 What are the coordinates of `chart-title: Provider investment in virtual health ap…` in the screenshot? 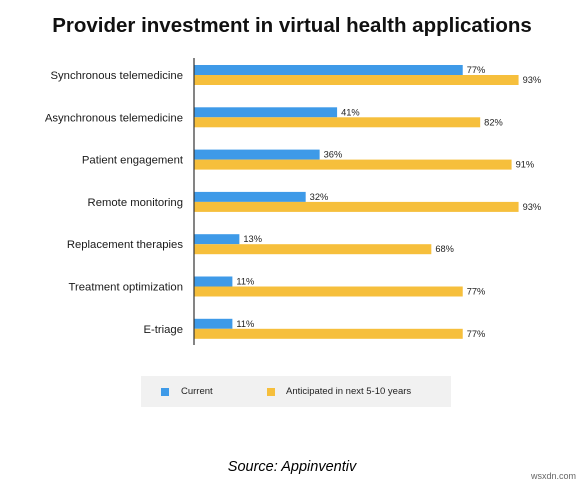 It's located at (292, 25).